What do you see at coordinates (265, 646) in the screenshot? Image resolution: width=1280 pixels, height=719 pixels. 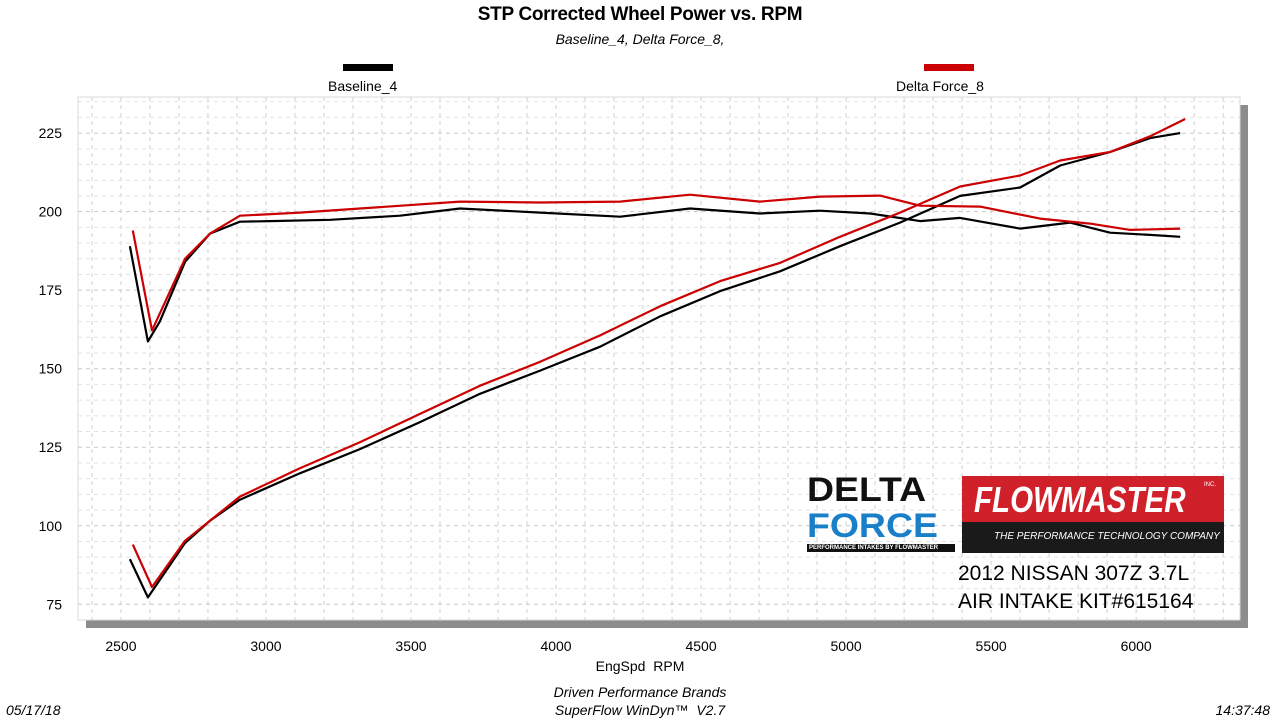 I see `x-tick-label: 3000` at bounding box center [265, 646].